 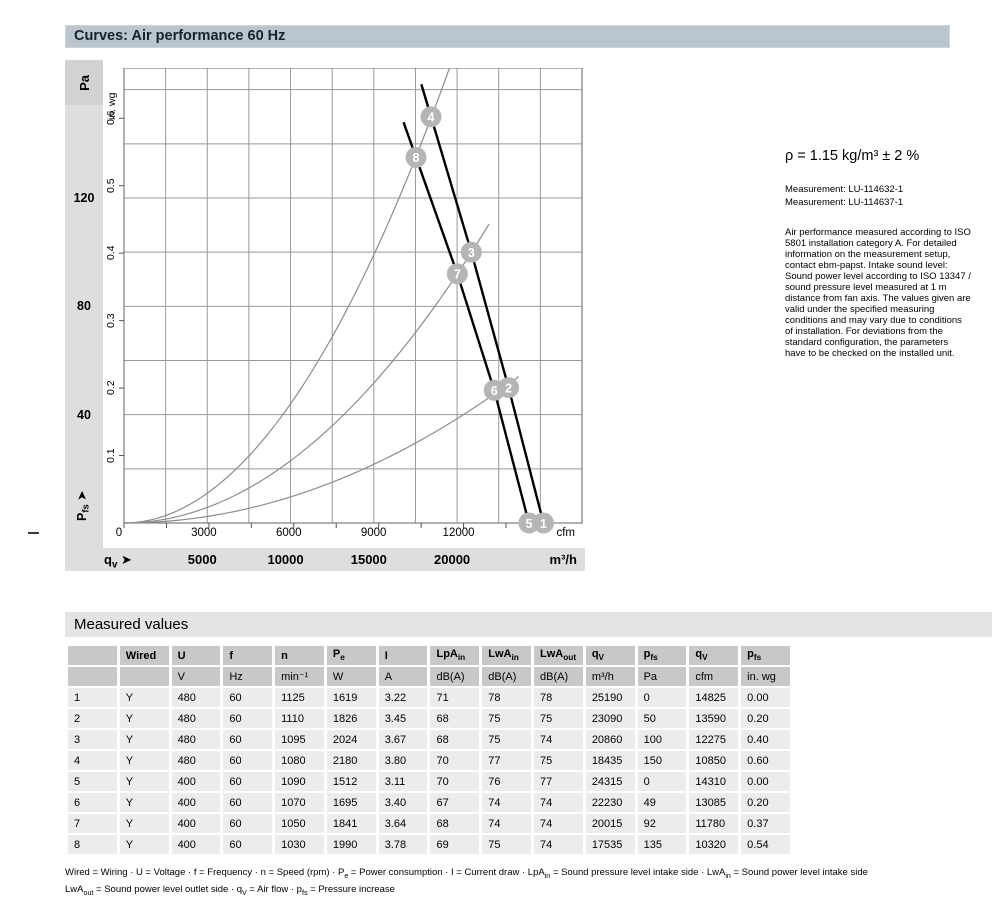 What do you see at coordinates (662, 655) in the screenshot?
I see `column-header-cell: pfs` at bounding box center [662, 655].